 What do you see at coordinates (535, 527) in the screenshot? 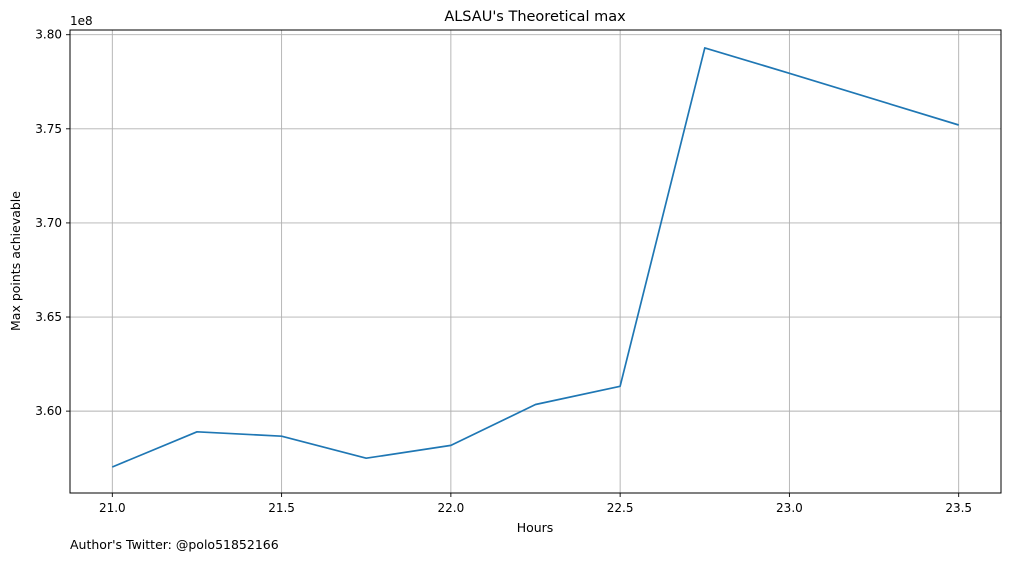
I see `x-axis-label: Hours` at bounding box center [535, 527].